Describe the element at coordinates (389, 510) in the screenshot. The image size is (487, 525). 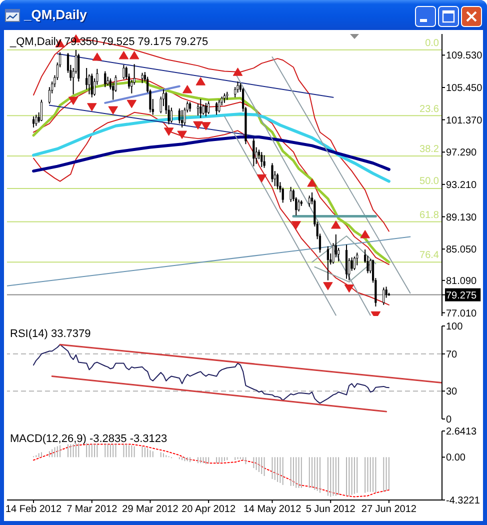
I see `x-tick-label: 27 Jun 2012` at that location.